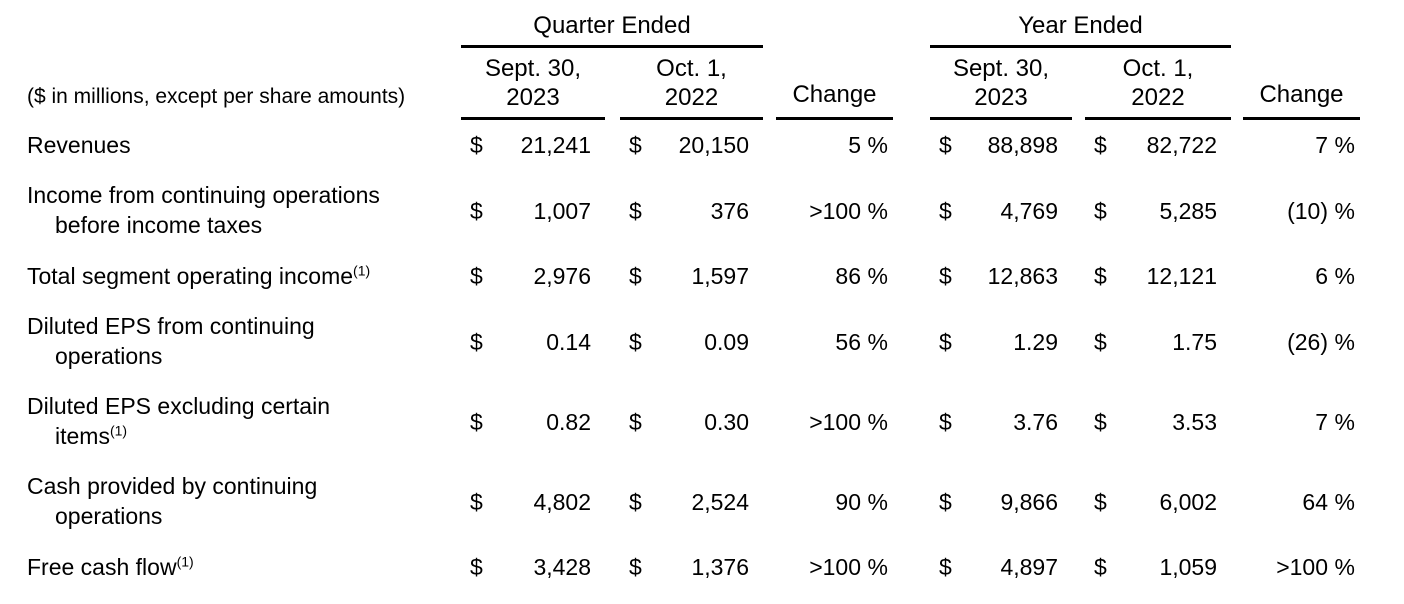 This screenshot has width=1404, height=604. I want to click on row-label: Free cash flow(1), so click(241, 567).